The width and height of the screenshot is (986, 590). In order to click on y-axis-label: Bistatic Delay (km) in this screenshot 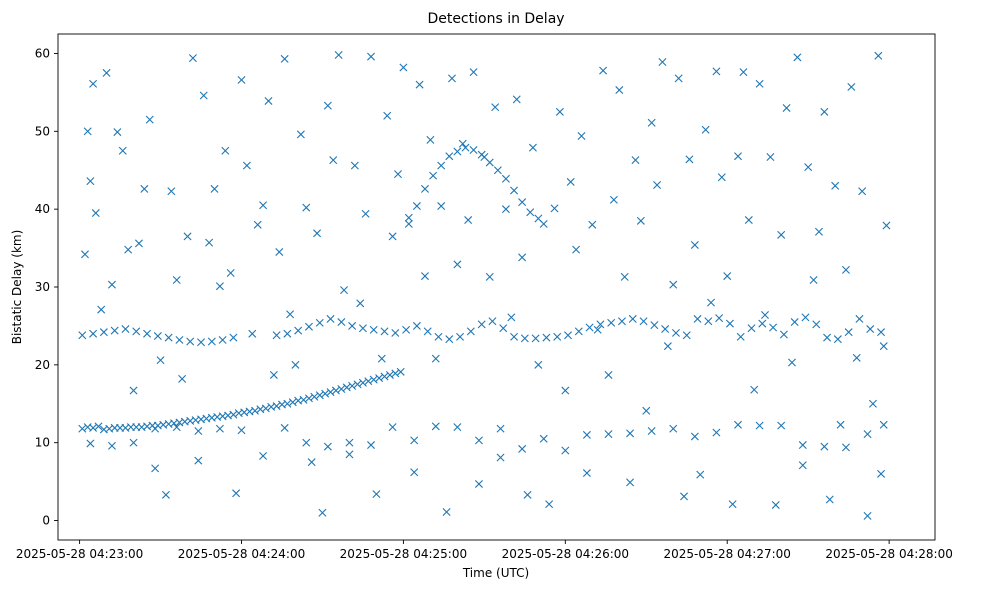, I will do `click(17, 287)`.